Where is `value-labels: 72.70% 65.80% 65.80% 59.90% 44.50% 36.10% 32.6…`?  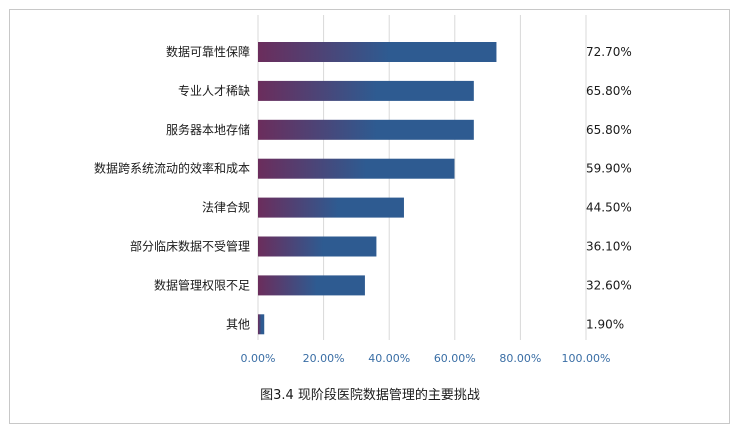 value-labels: 72.70% 65.80% 65.80% 59.90% 44.50% 36.10% 32.6… is located at coordinates (609, 188).